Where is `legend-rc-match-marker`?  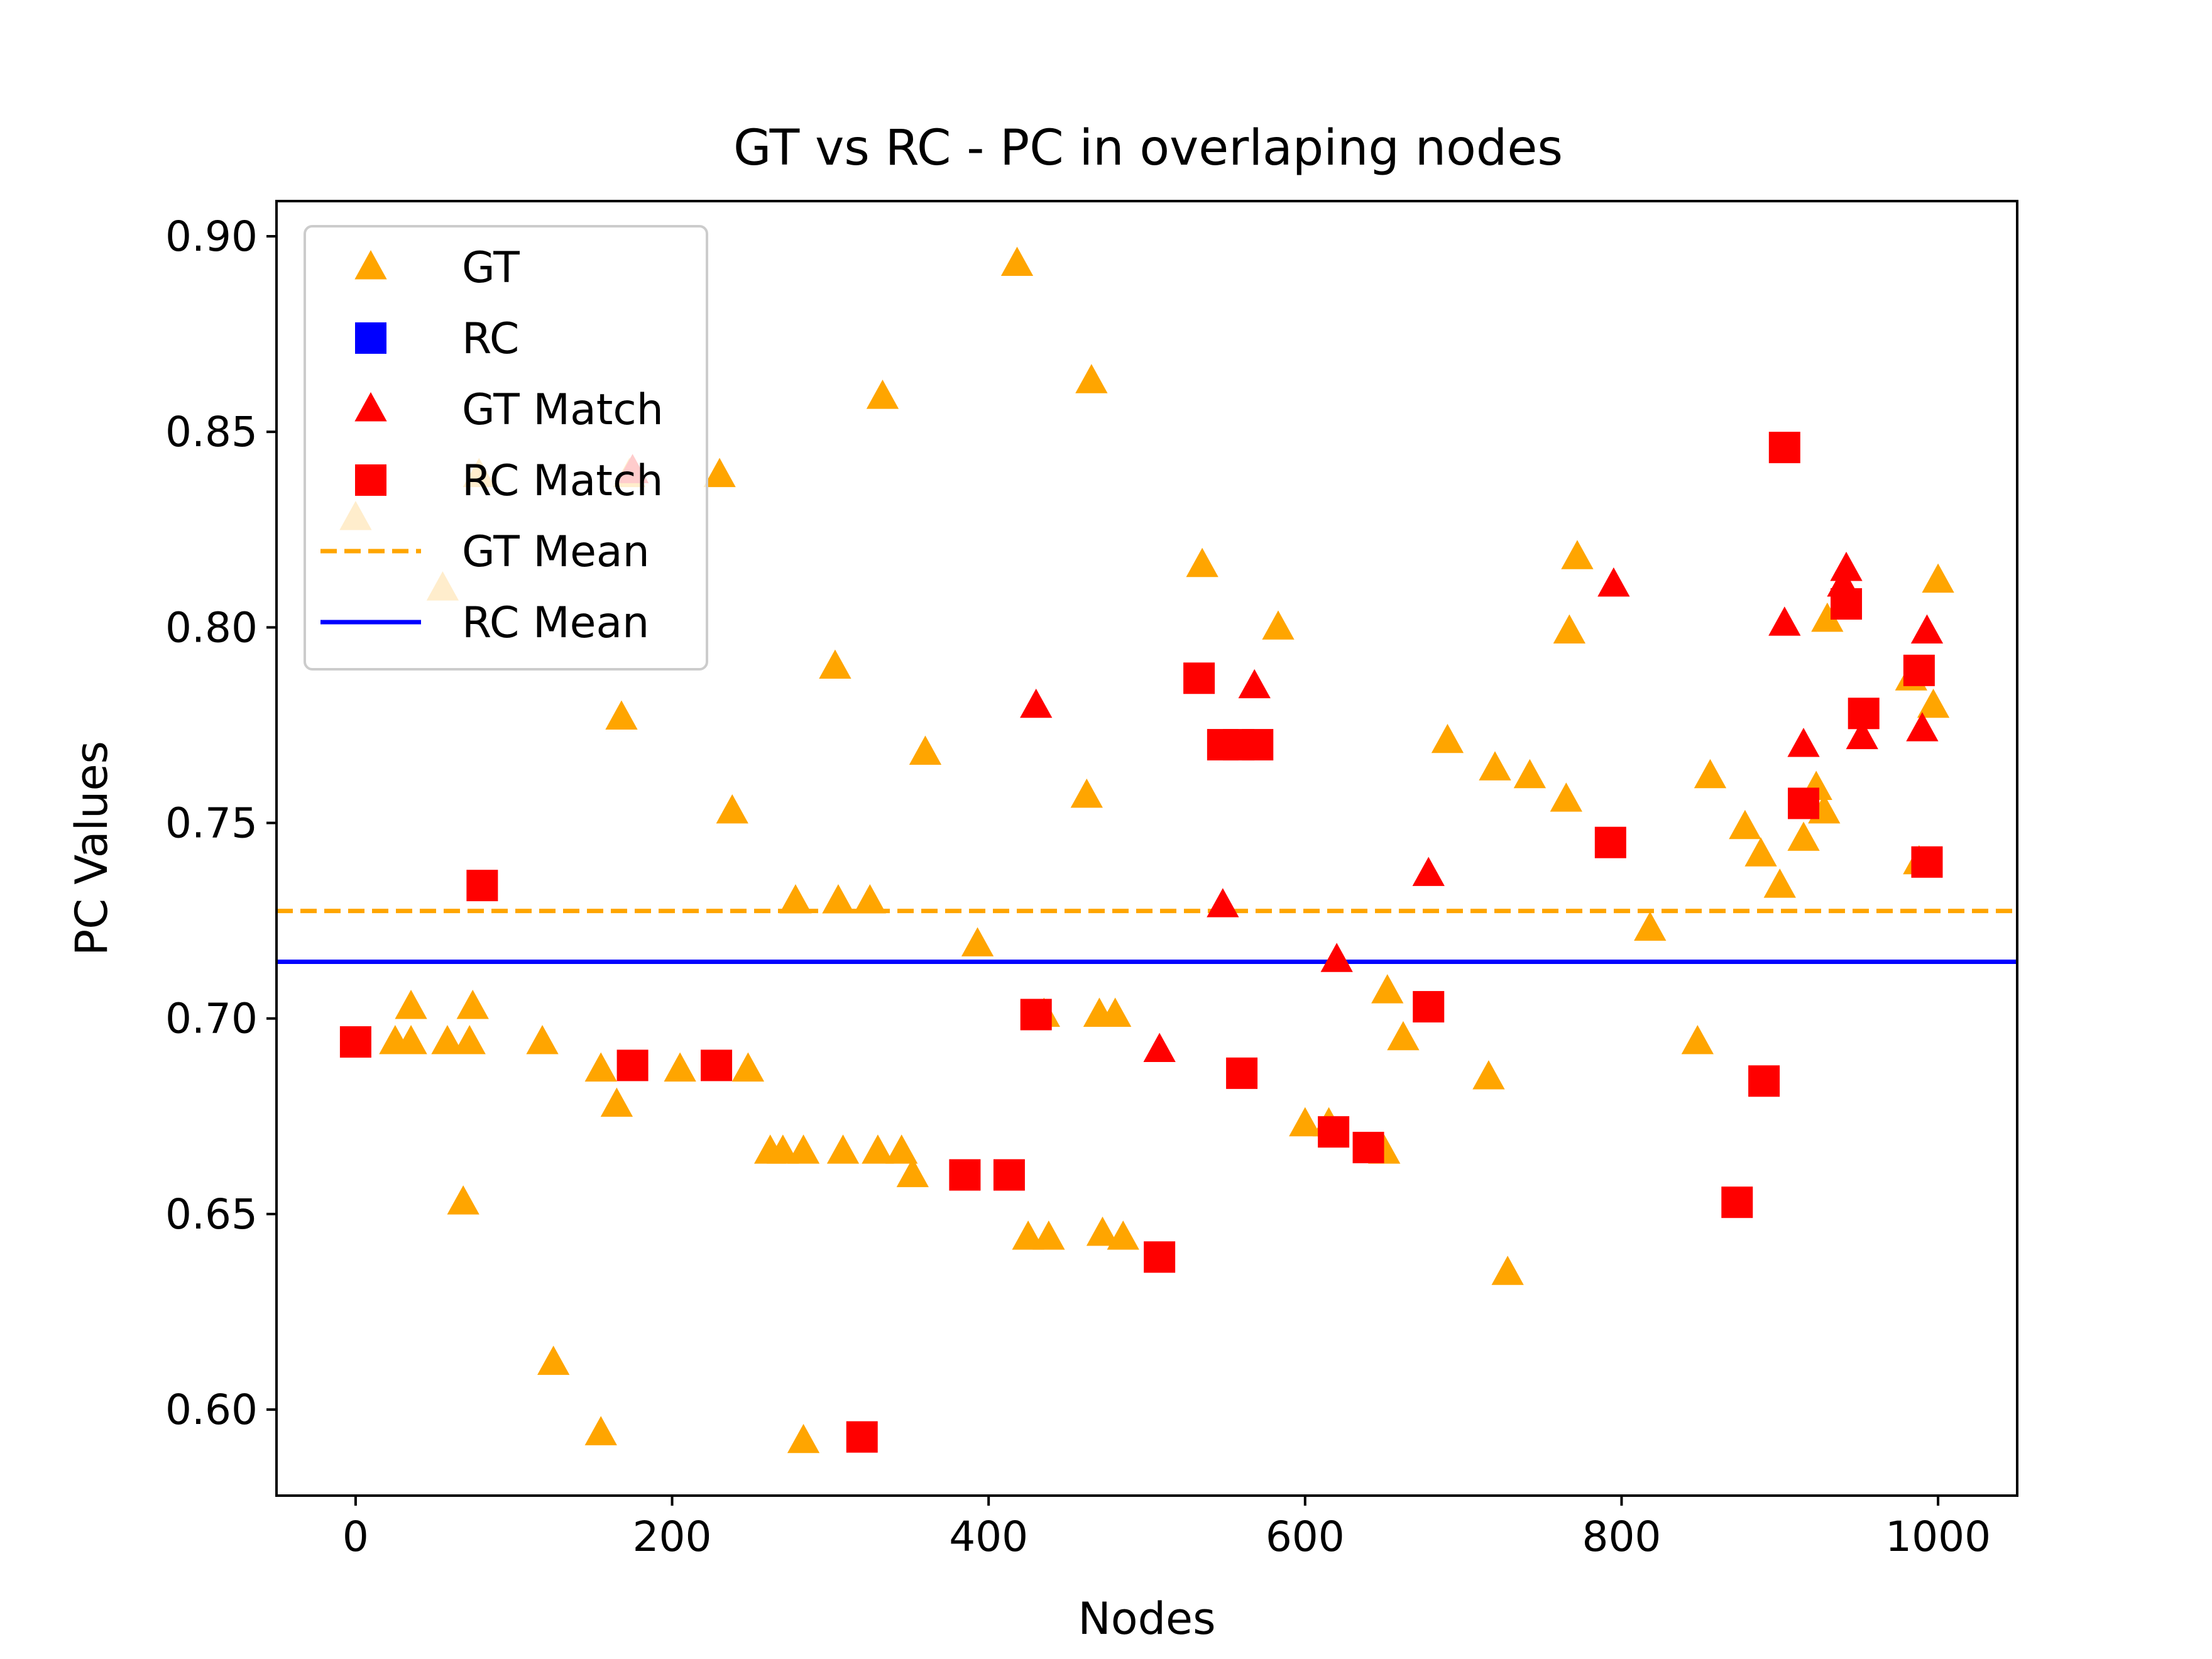
legend-rc-match-marker is located at coordinates (370, 480).